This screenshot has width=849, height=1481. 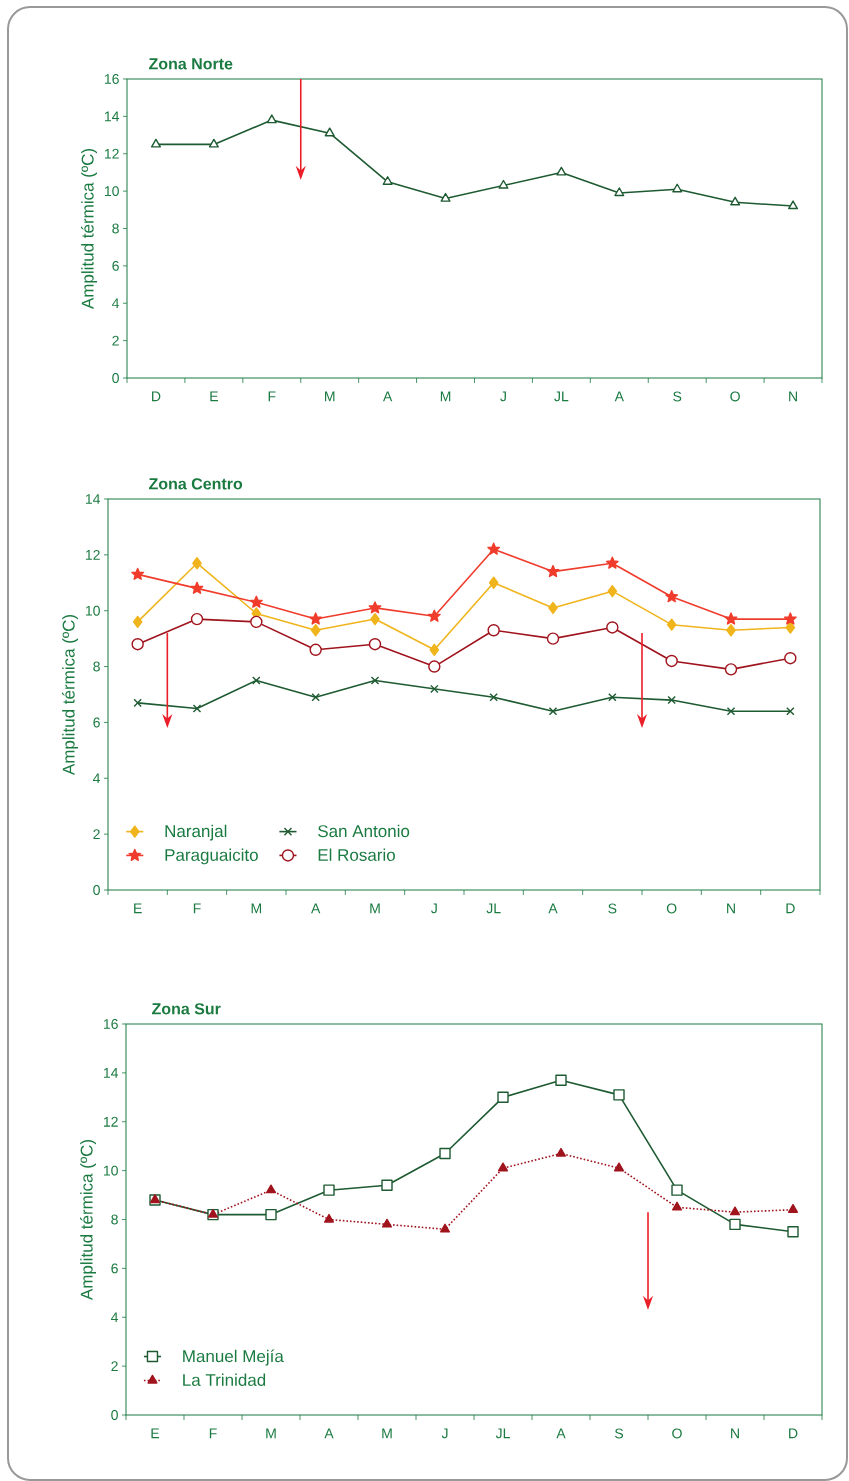 What do you see at coordinates (224, 1380) in the screenshot?
I see `legend-label: La Trinidad` at bounding box center [224, 1380].